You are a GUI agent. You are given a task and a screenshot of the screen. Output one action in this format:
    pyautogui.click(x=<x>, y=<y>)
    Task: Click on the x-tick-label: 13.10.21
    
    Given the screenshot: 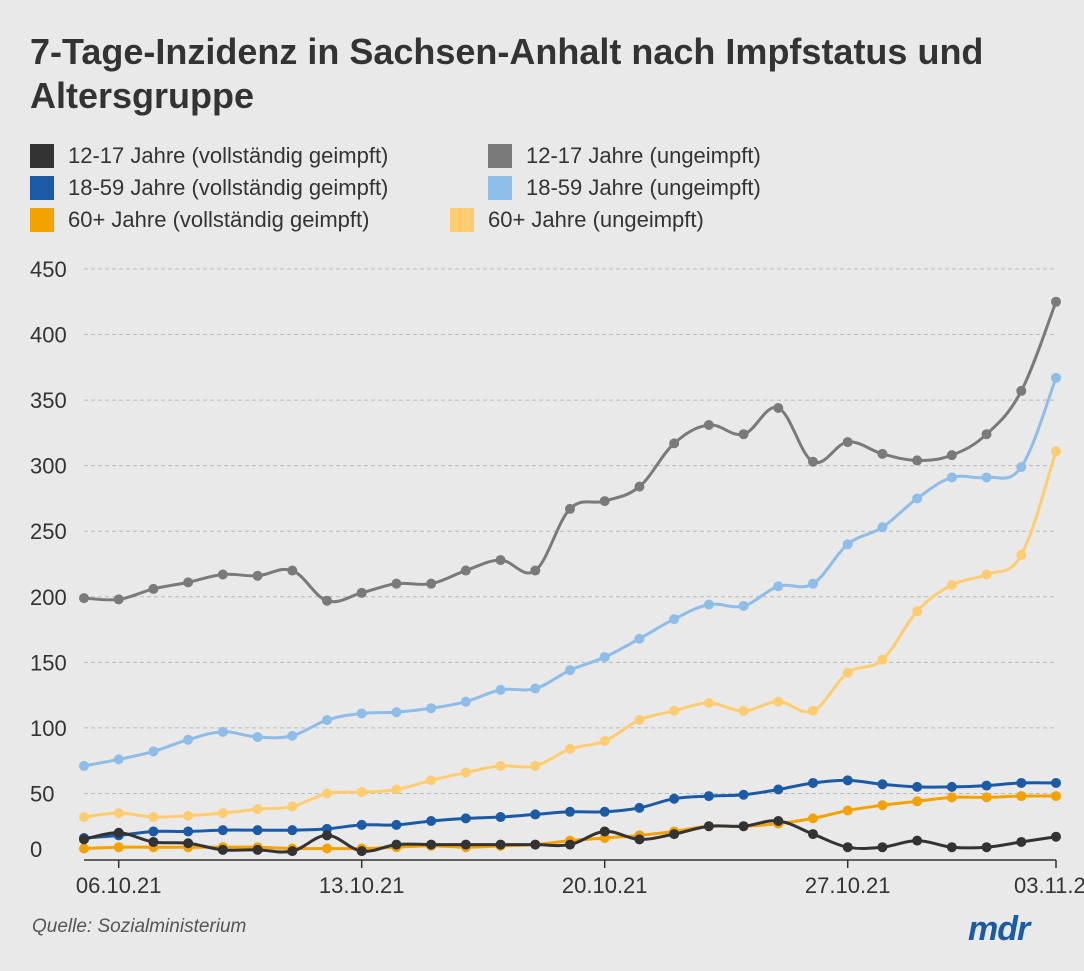 What is the action you would take?
    pyautogui.click(x=362, y=885)
    